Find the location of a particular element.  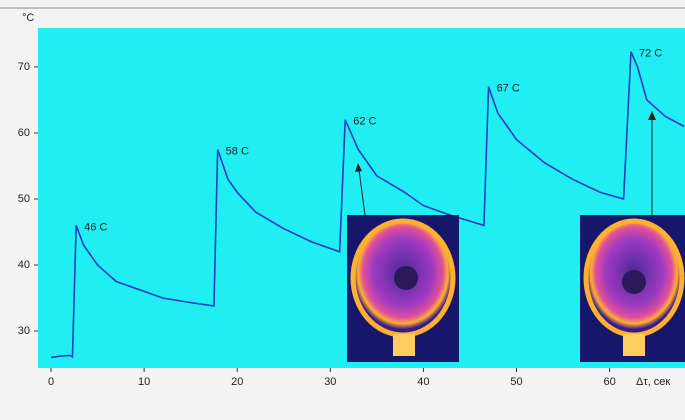

y-tick-label: 60 is located at coordinates (24, 133).